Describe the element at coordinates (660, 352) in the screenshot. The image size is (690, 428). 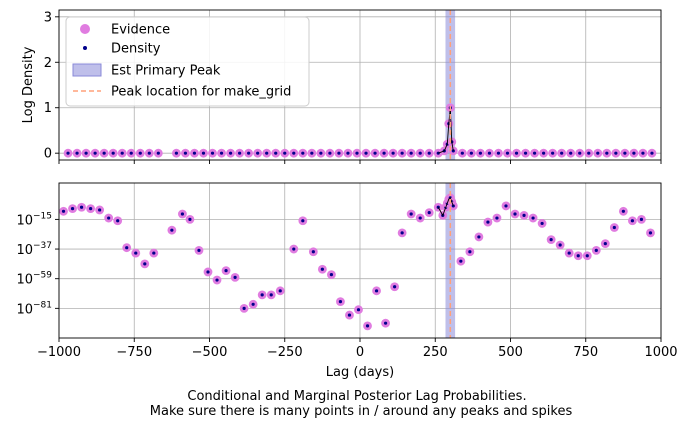
I see `x-tick-label: 1000` at that location.